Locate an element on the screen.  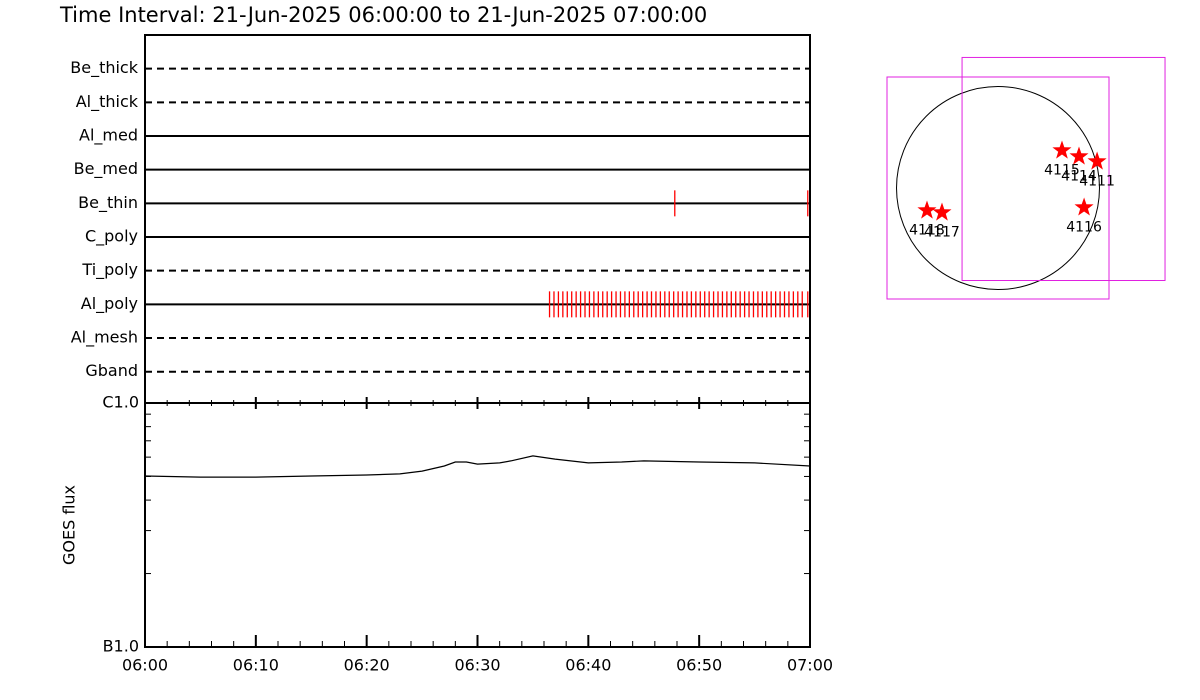
filter-label: Al_poly is located at coordinates (109, 304).